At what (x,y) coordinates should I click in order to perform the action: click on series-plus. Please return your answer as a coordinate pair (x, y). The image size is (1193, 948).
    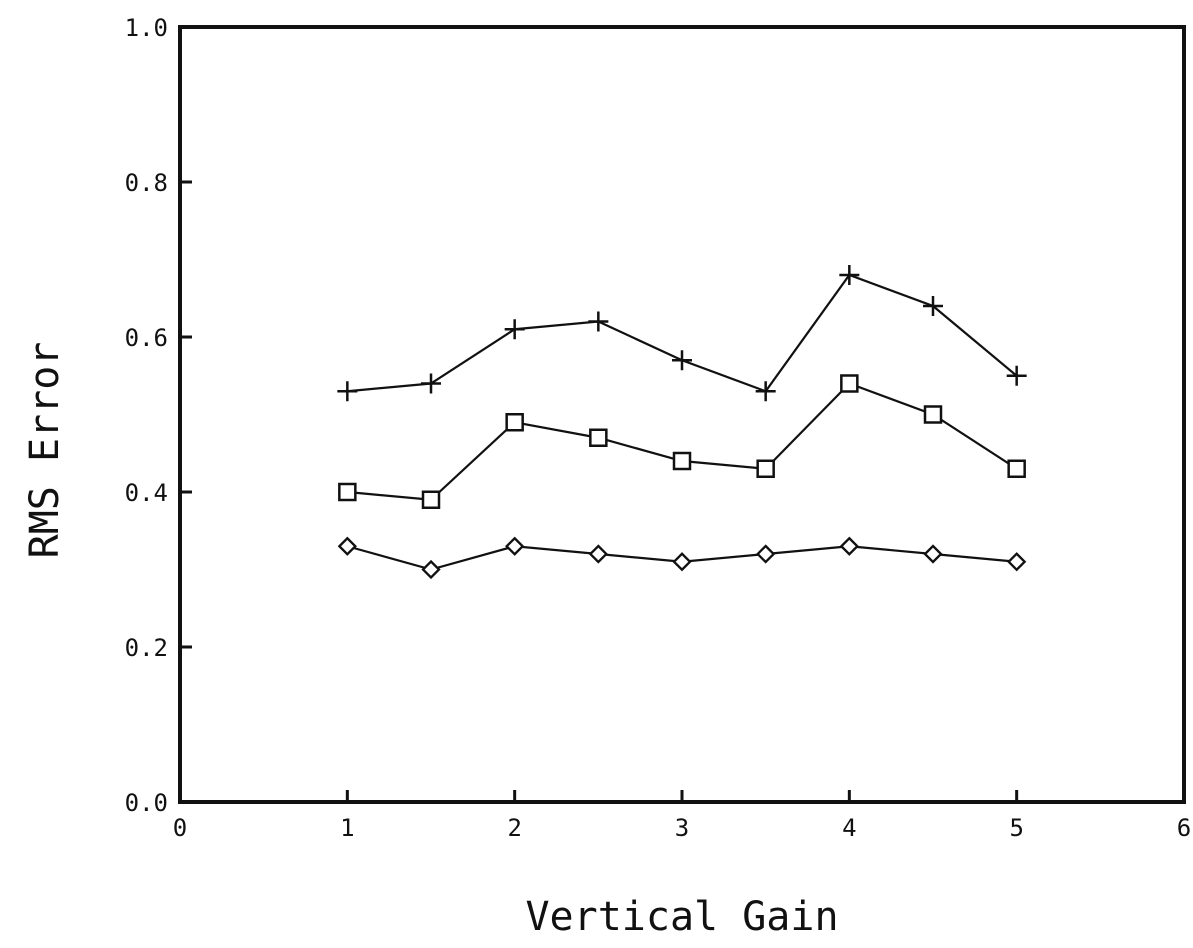
    Looking at the image, I should click on (682, 333).